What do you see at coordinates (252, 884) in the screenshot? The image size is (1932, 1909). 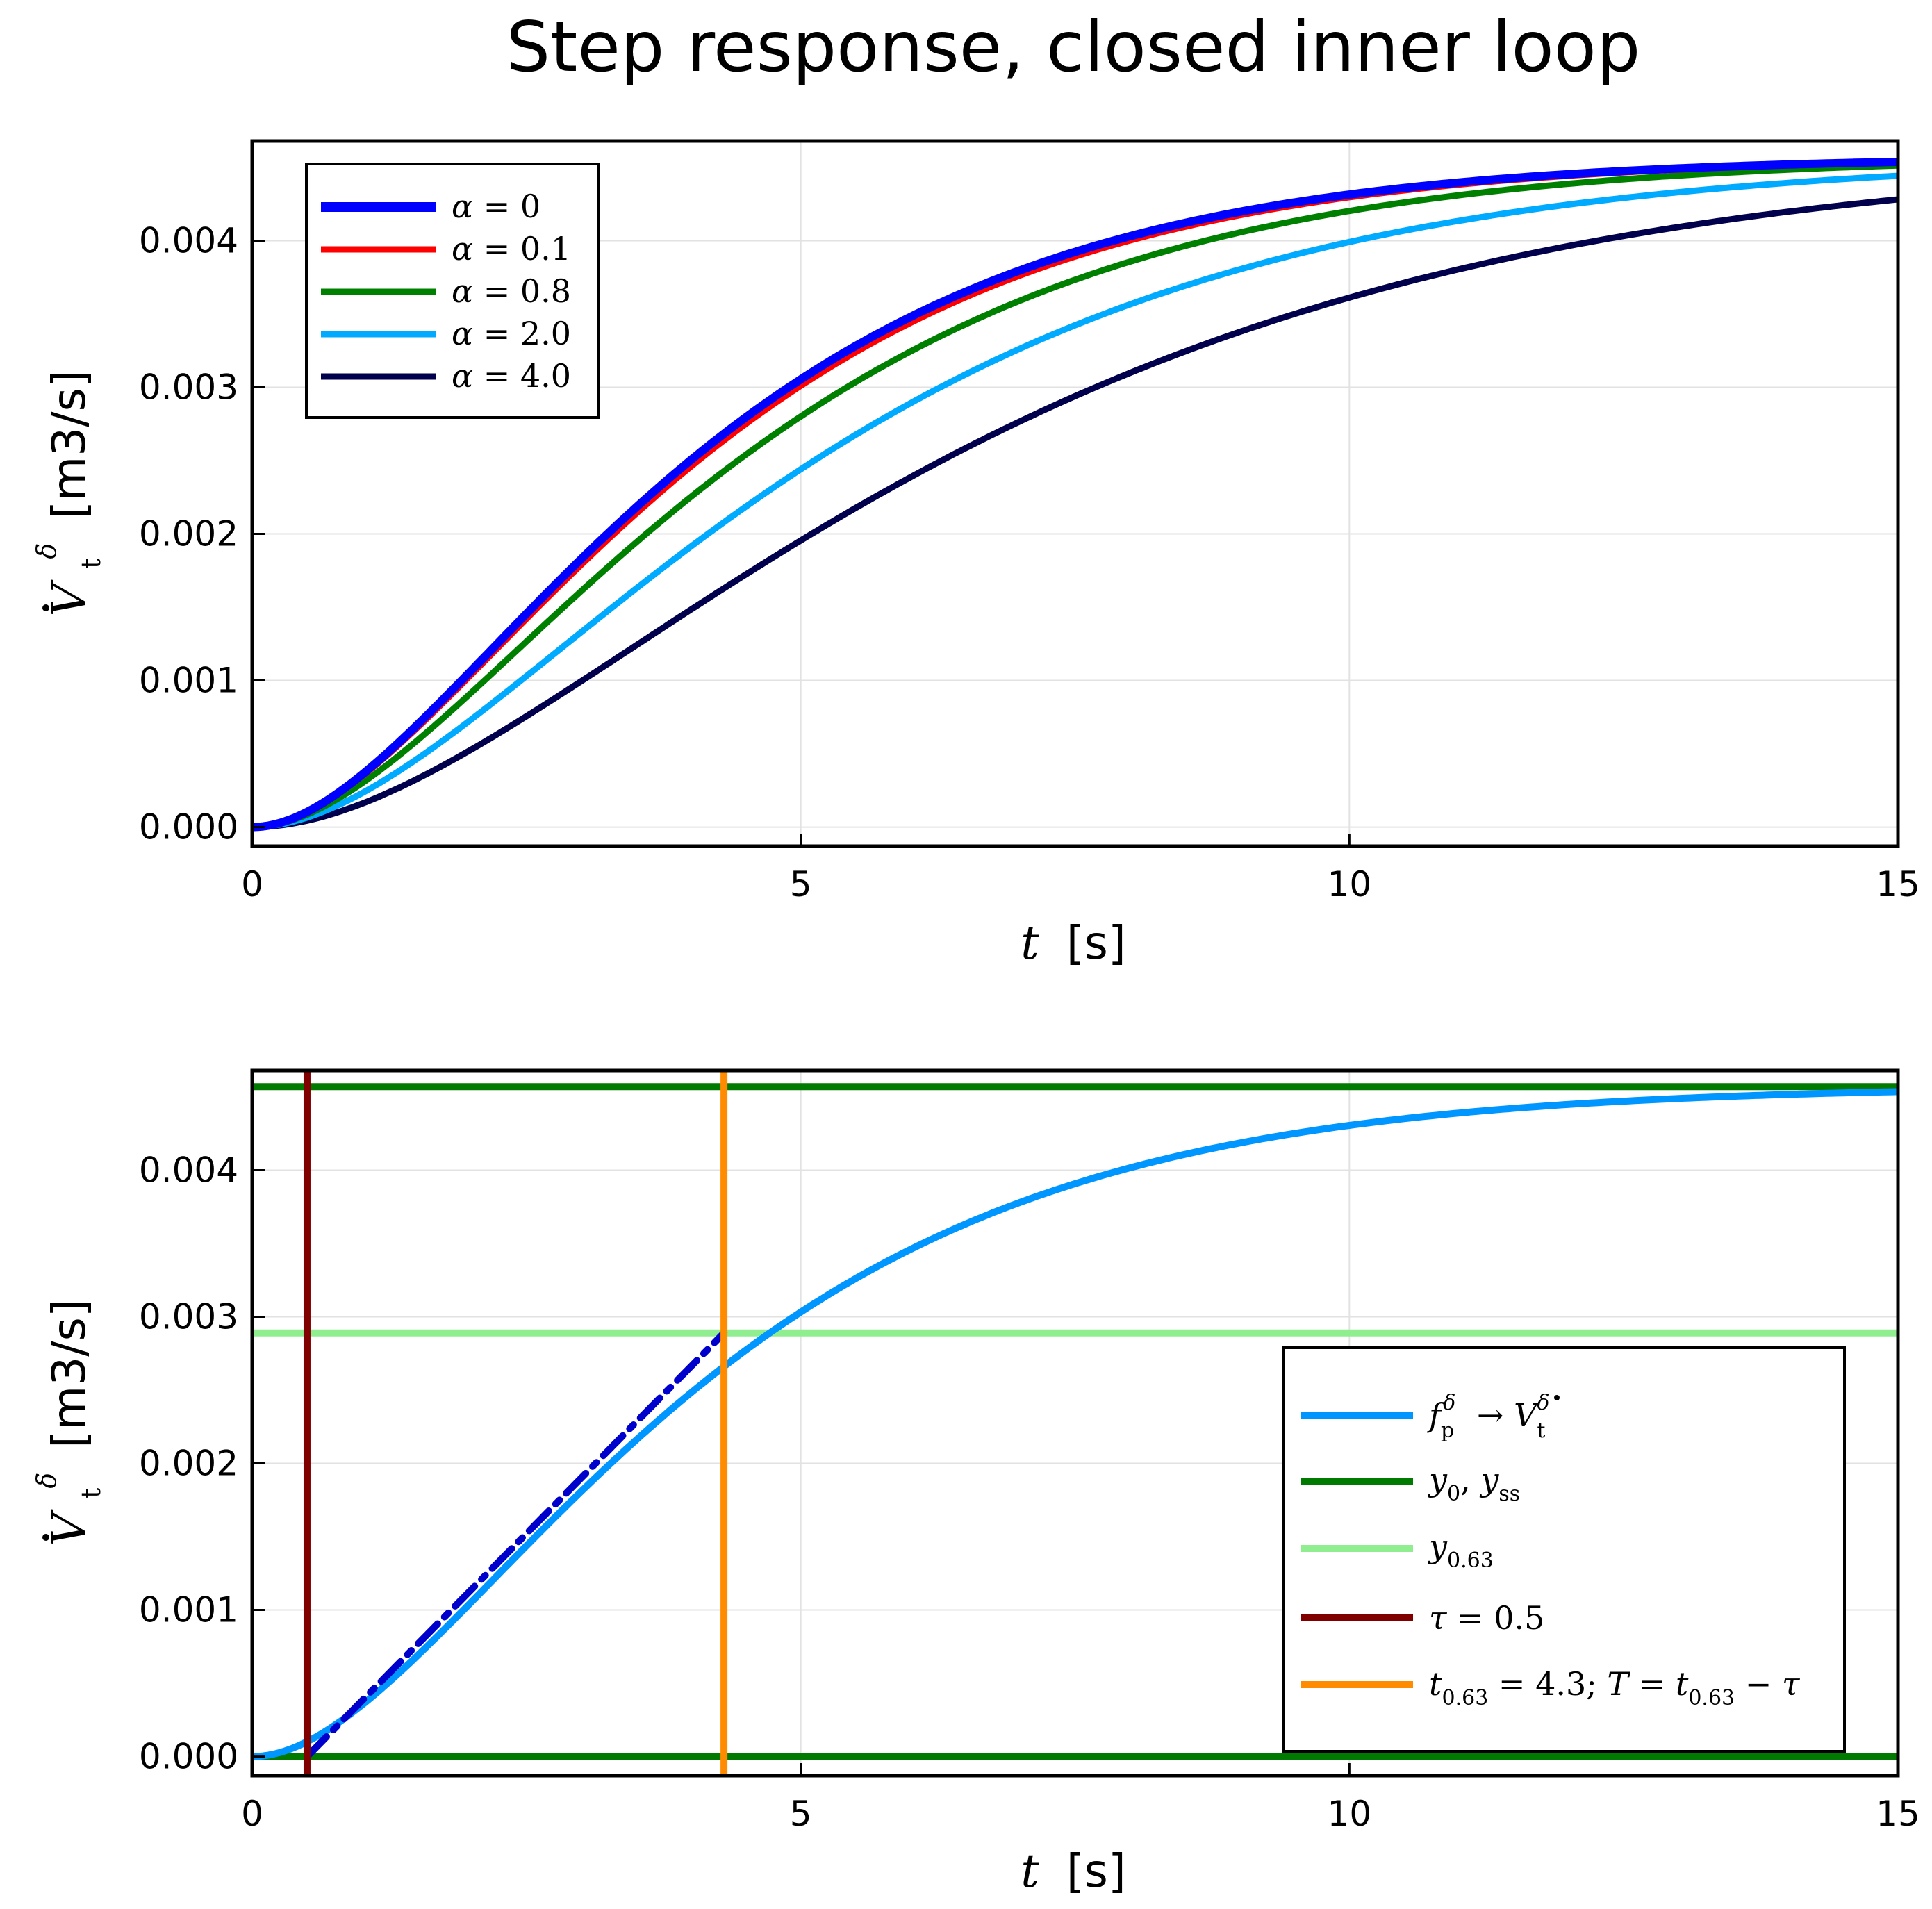 I see `top-xtick-label: 0` at bounding box center [252, 884].